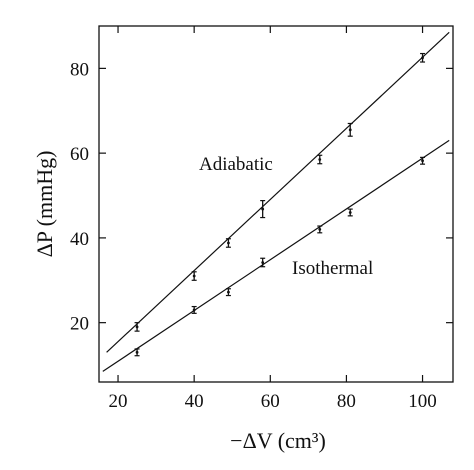 The height and width of the screenshot is (470, 474). What do you see at coordinates (79, 69) in the screenshot?
I see `y-tick-label: 80` at bounding box center [79, 69].